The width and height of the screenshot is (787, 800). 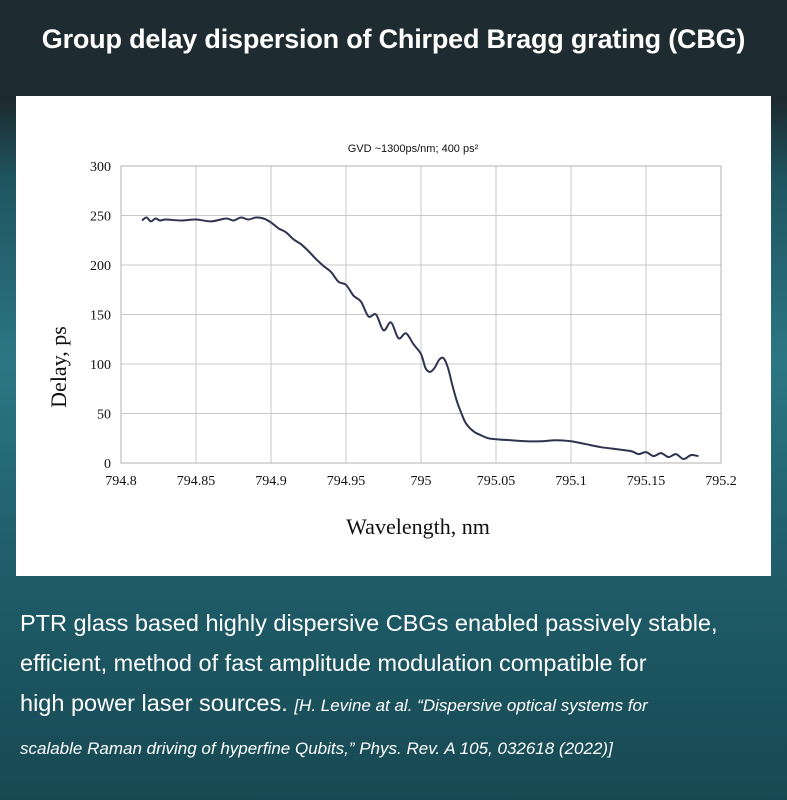 What do you see at coordinates (418, 526) in the screenshot?
I see `x-axis-label: Wavelength, nm` at bounding box center [418, 526].